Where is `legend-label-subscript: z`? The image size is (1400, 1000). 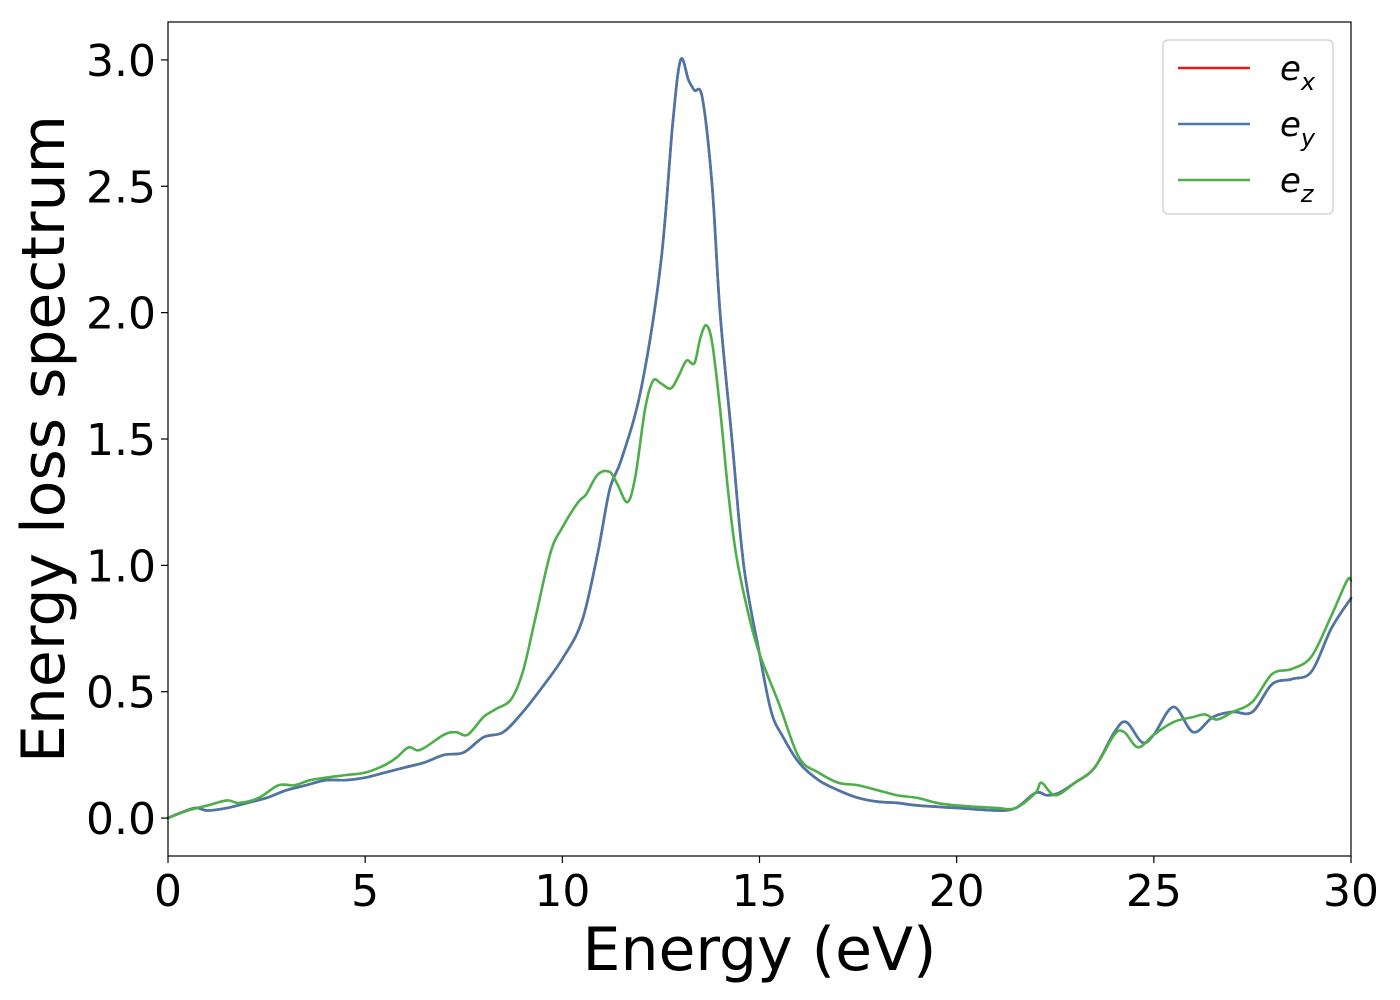
legend-label-subscript: z is located at coordinates (1307, 194).